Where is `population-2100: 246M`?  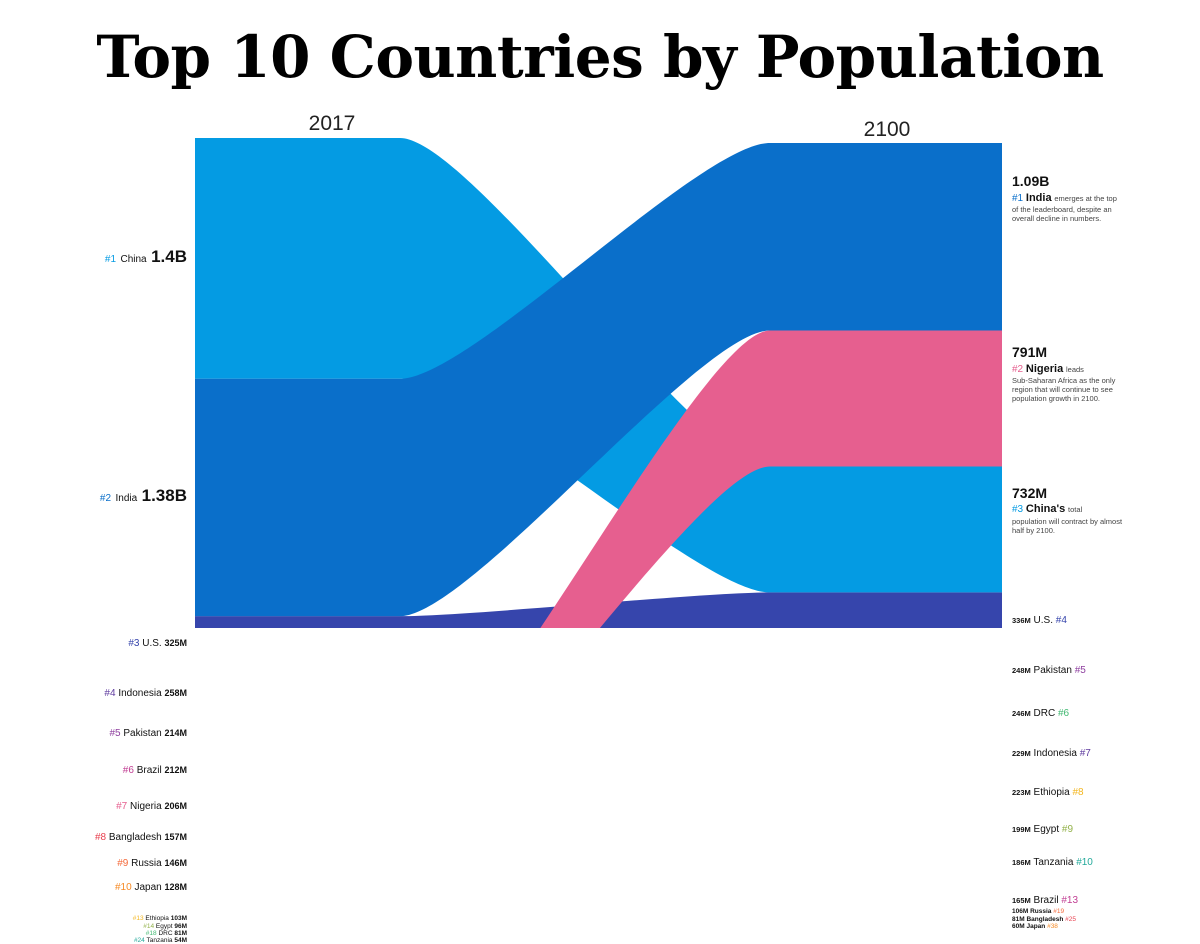
population-2100: 246M is located at coordinates (1021, 713).